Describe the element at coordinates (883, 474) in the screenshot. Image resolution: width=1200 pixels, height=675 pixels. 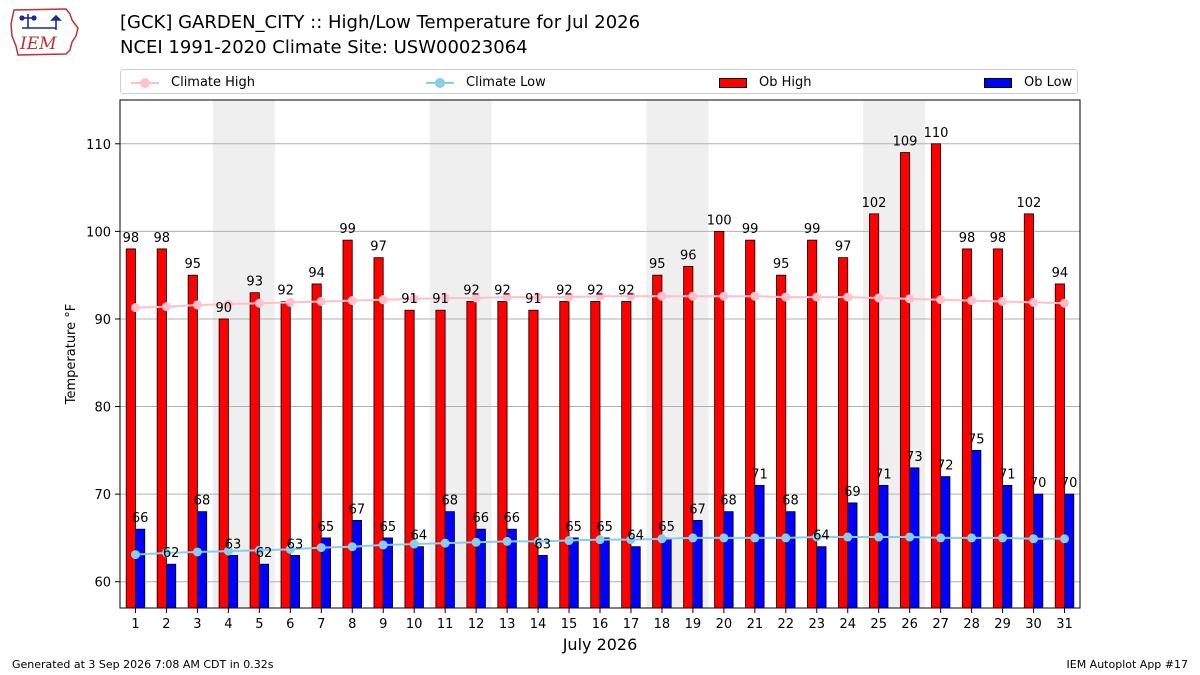
I see `ob-low-label: 71` at that location.